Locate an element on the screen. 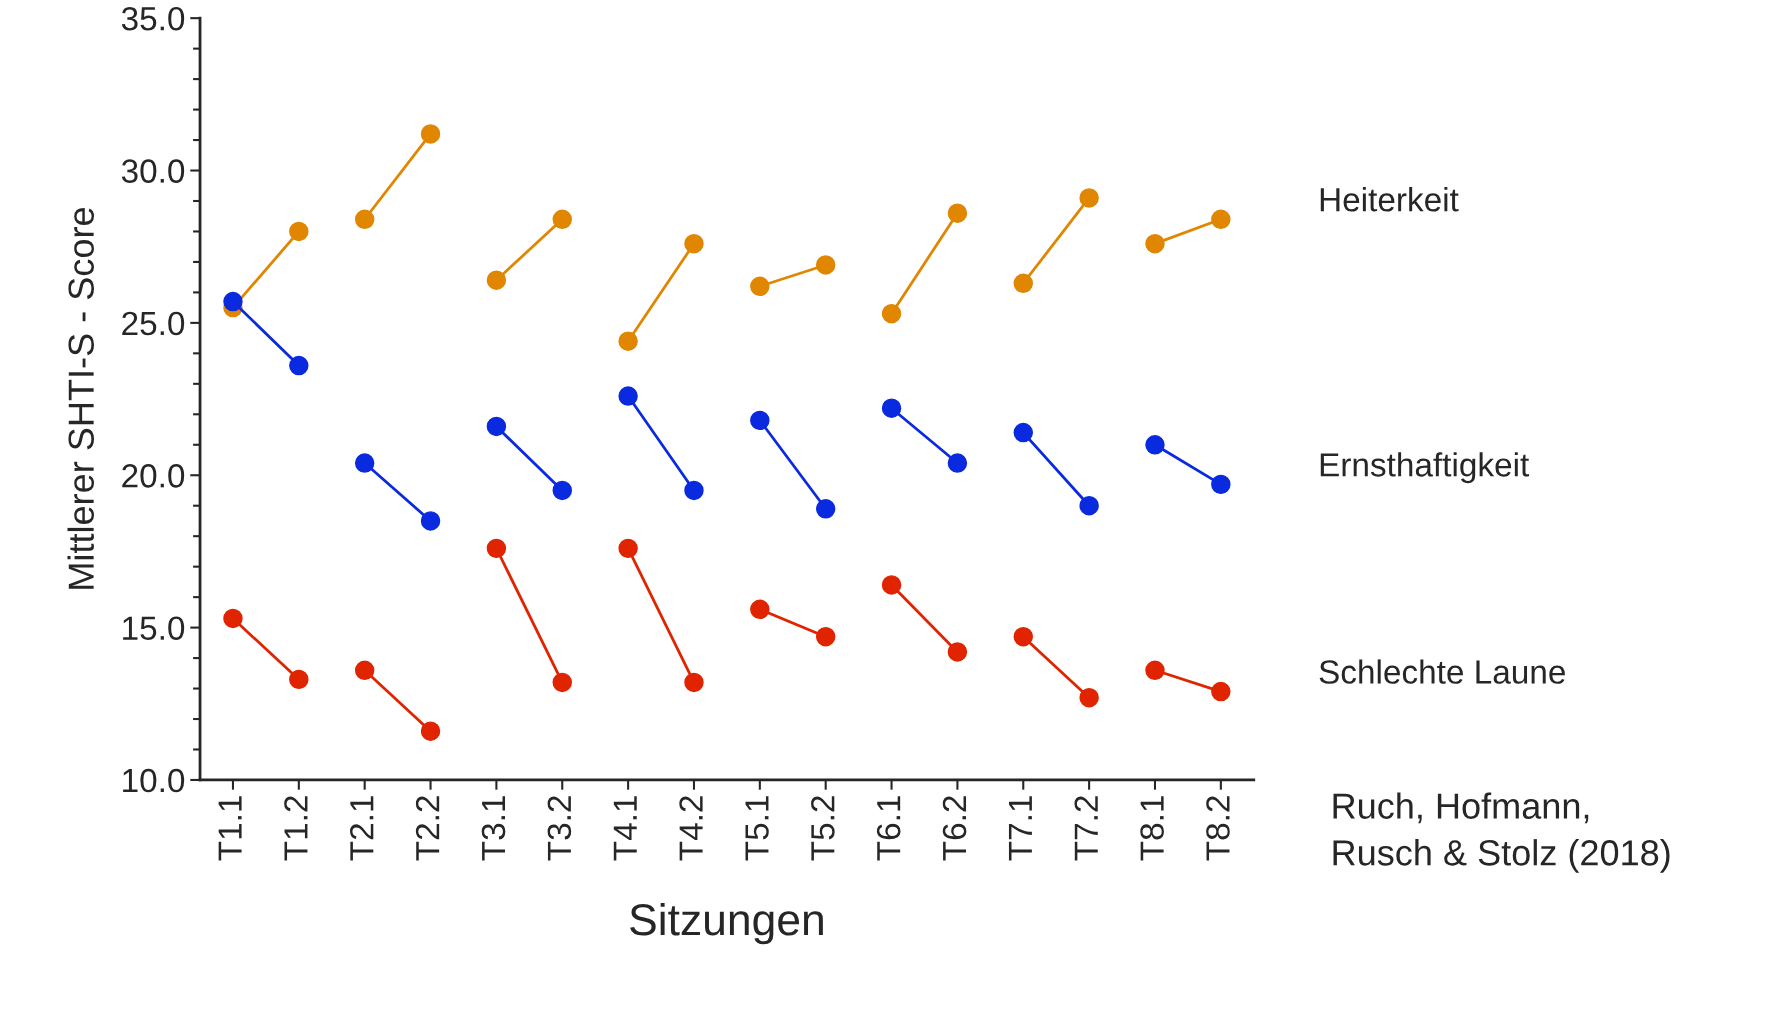  y-tick-label: 10.0 is located at coordinates (154, 780).